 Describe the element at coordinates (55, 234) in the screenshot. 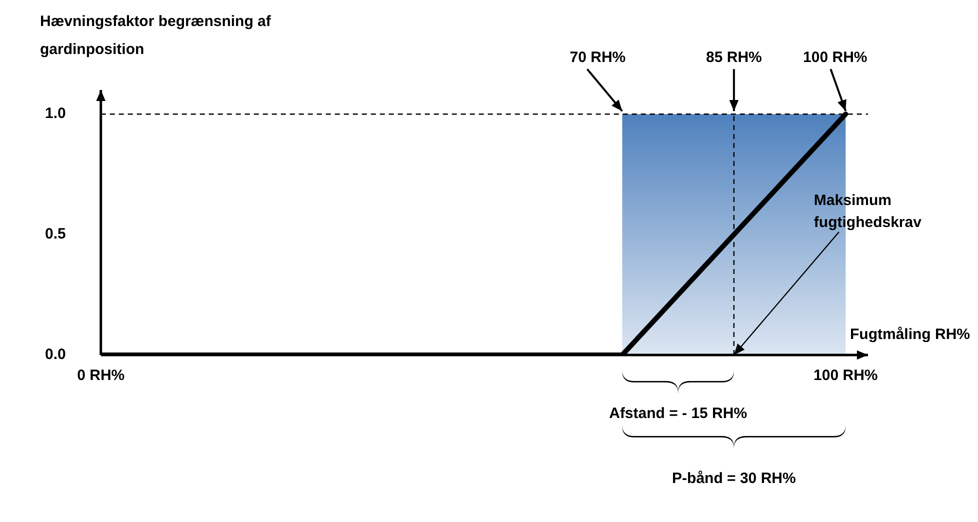

I see `y-tick-label: 0.5` at that location.